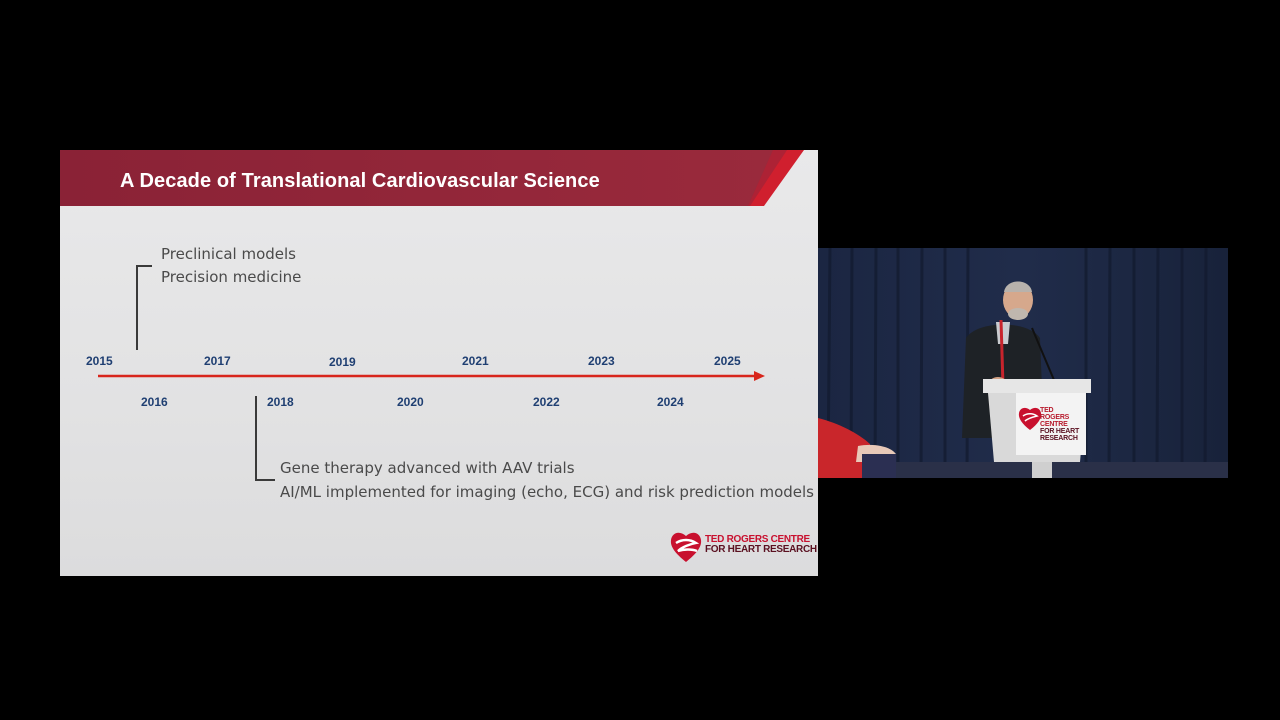 This screenshot has height=720, width=1280. What do you see at coordinates (1055, 414) in the screenshot?
I see `podium-line: TED ROGERS` at bounding box center [1055, 414].